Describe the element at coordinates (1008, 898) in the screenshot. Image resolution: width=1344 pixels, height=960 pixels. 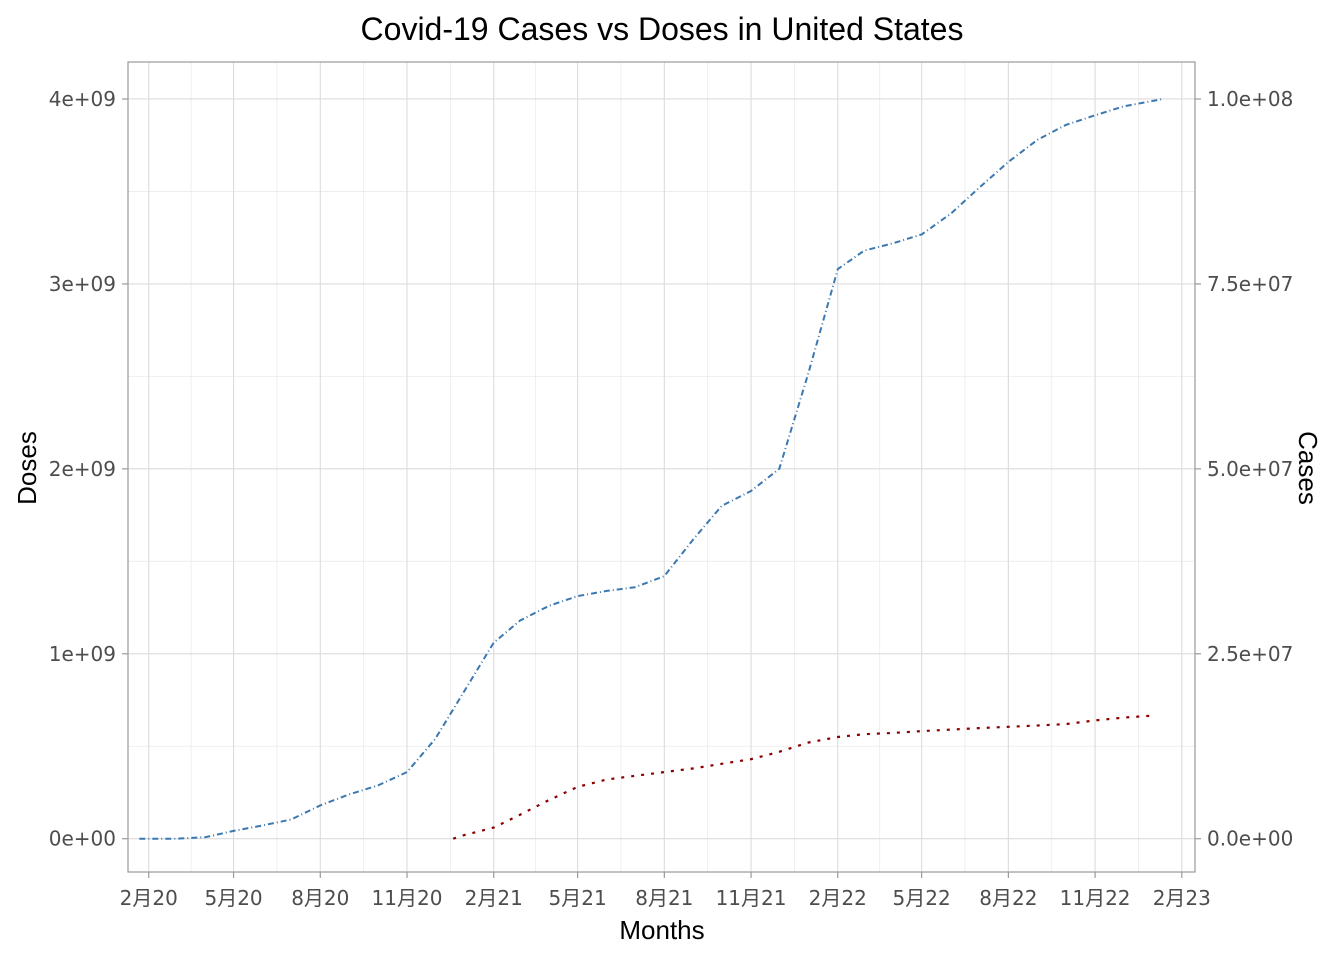
I see `x-tick-label: 8月22` at that location.